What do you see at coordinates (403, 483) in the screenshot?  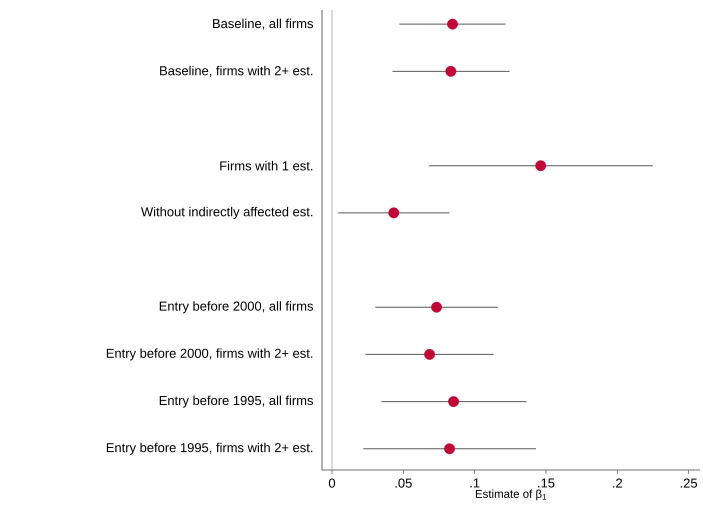 I see `x-tick-label: .05` at bounding box center [403, 483].